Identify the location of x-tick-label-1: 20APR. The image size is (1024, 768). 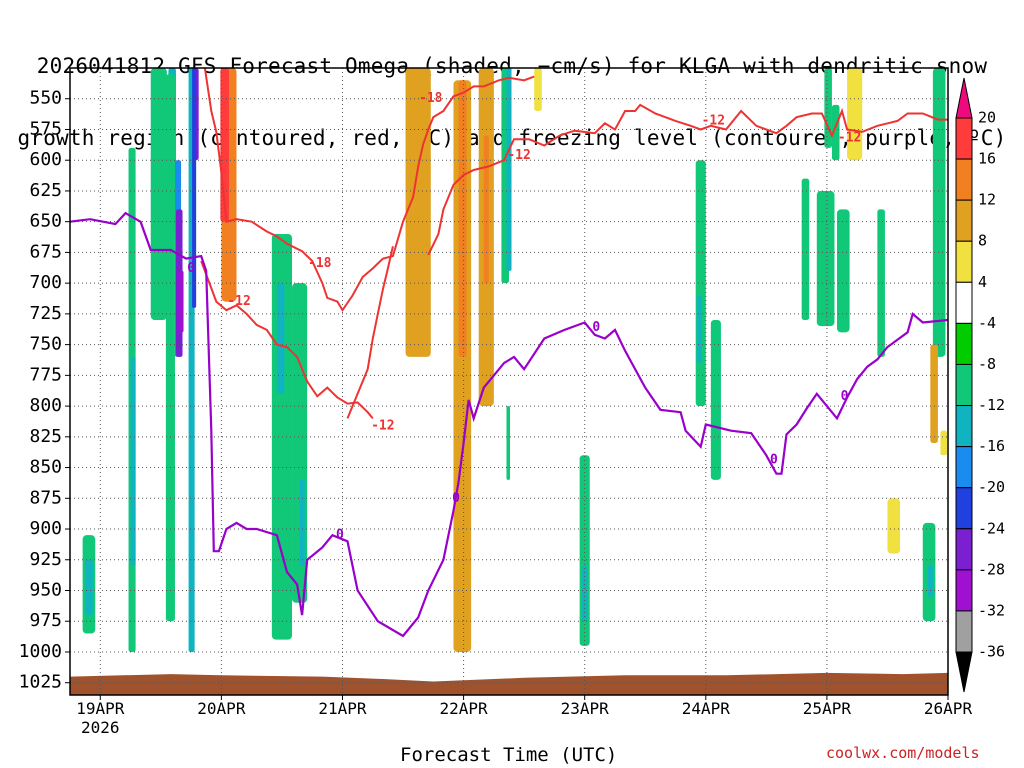
(221, 708).